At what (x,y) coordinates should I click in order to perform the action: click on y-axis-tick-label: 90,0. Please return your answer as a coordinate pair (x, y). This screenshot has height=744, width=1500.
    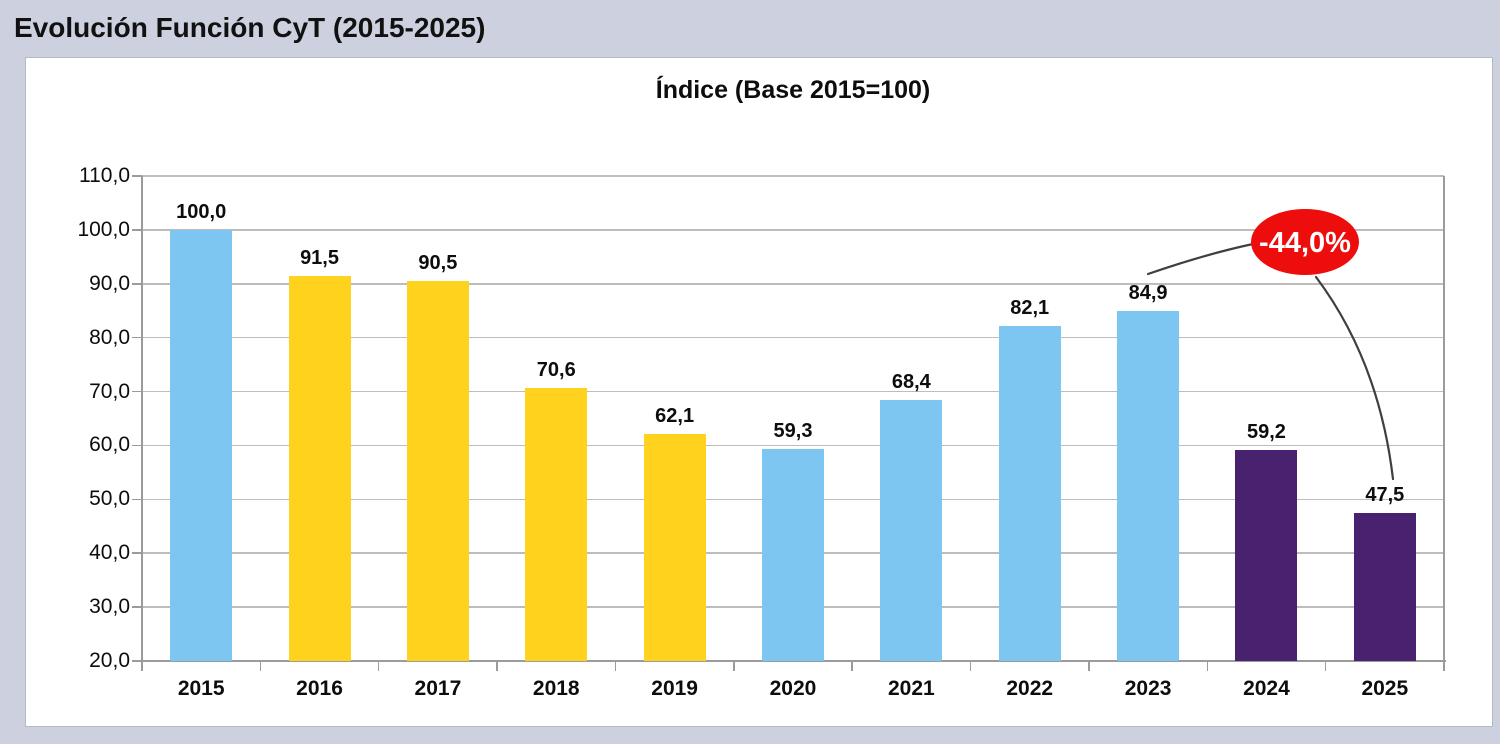
    Looking at the image, I should click on (109, 283).